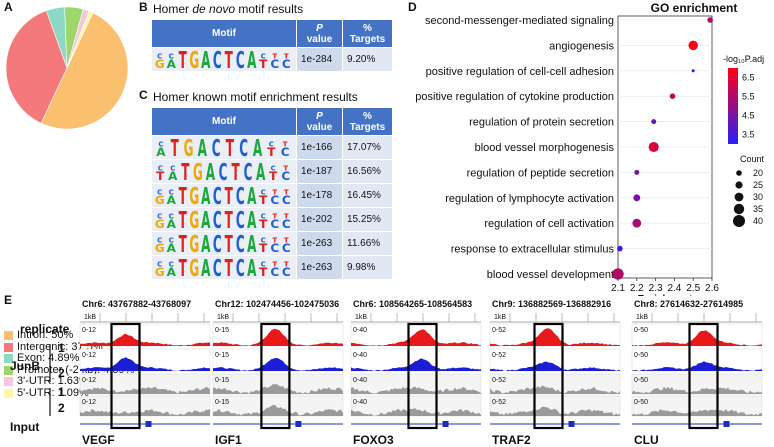 Image resolution: width=774 pixels, height=447 pixels. What do you see at coordinates (540, 173) in the screenshot?
I see `go-term-label: regulation of peptide secretion` at bounding box center [540, 173].